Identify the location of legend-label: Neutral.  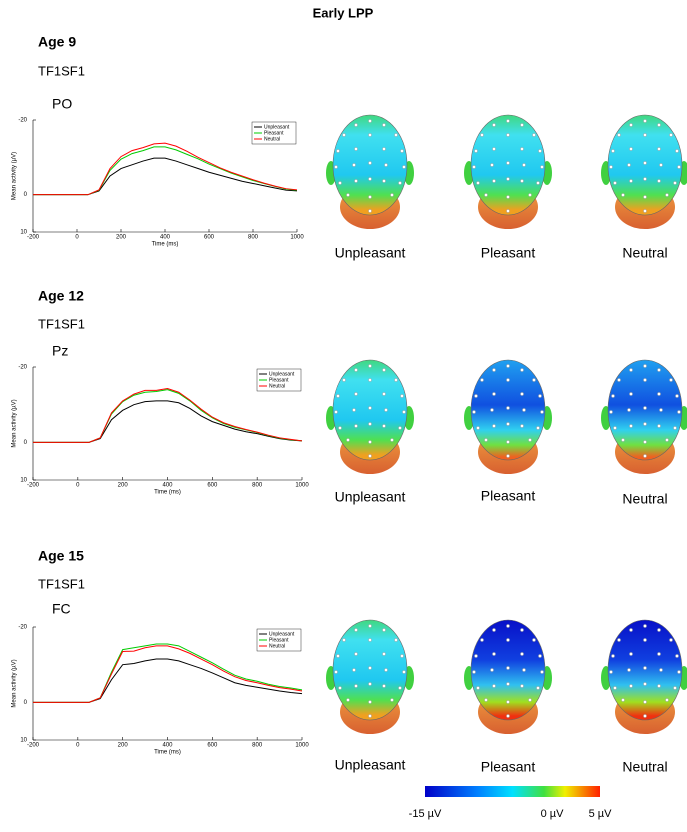
(277, 386).